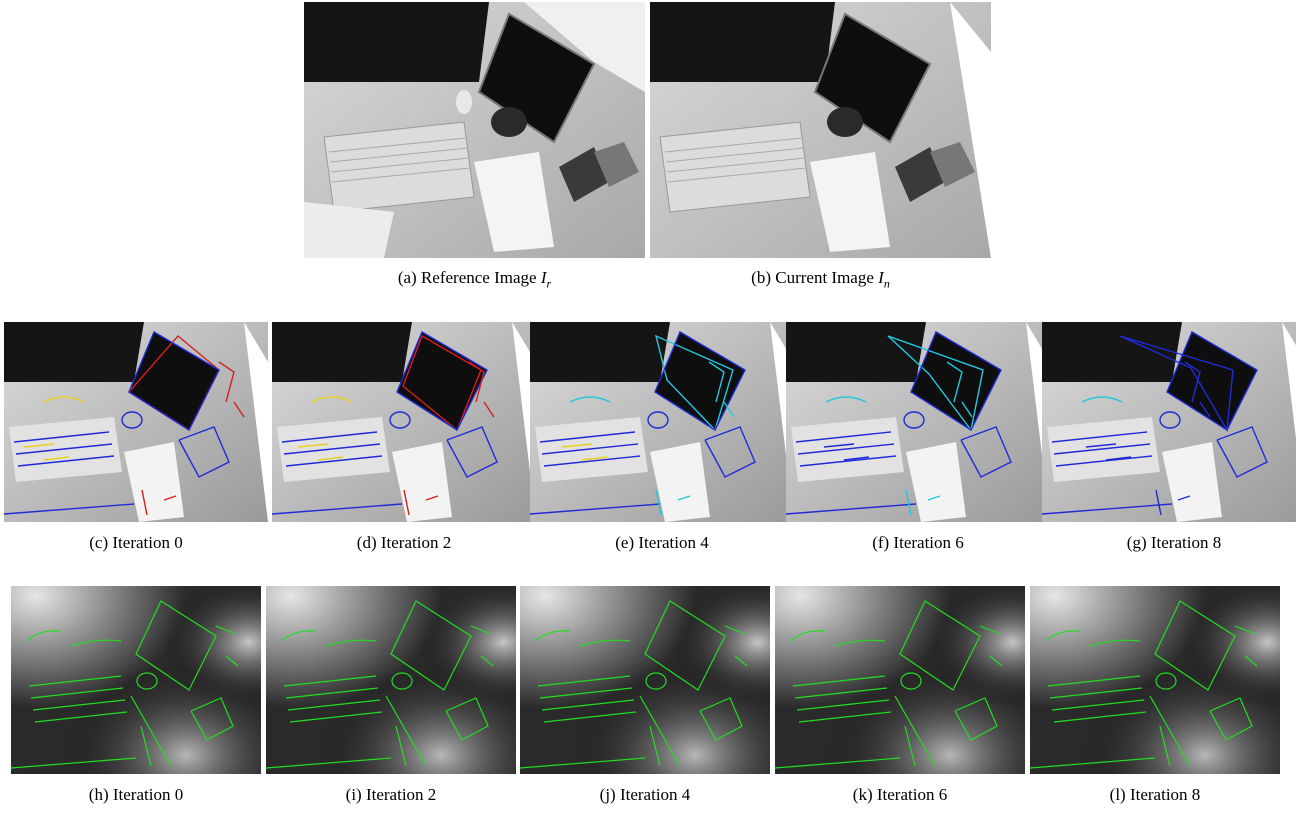  Describe the element at coordinates (136, 542) in the screenshot. I see `subfigure-caption: (c) Iteration 0` at that location.